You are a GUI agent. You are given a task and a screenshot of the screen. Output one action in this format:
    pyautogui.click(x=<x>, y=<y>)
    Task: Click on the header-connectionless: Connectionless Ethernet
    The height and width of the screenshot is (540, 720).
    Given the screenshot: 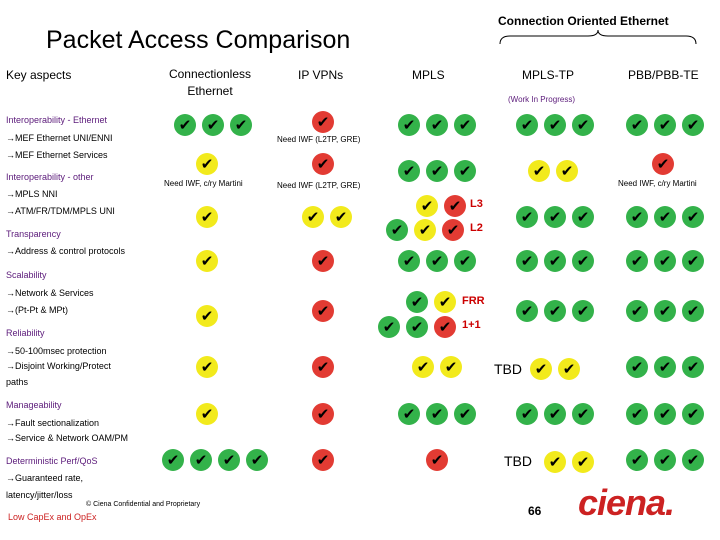 What is the action you would take?
    pyautogui.click(x=210, y=82)
    